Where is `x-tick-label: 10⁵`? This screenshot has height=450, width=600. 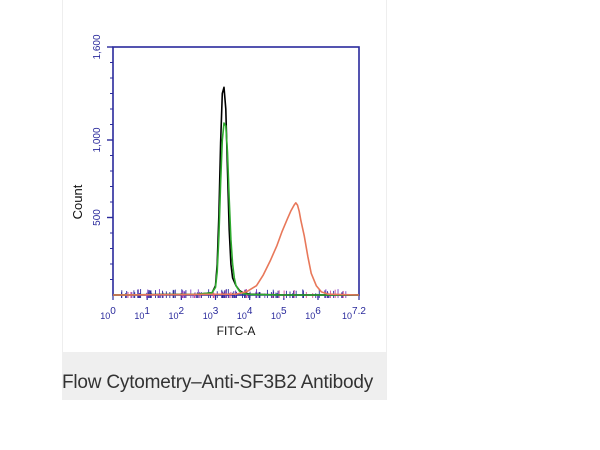
x-tick-label: 10⁵ is located at coordinates (279, 313).